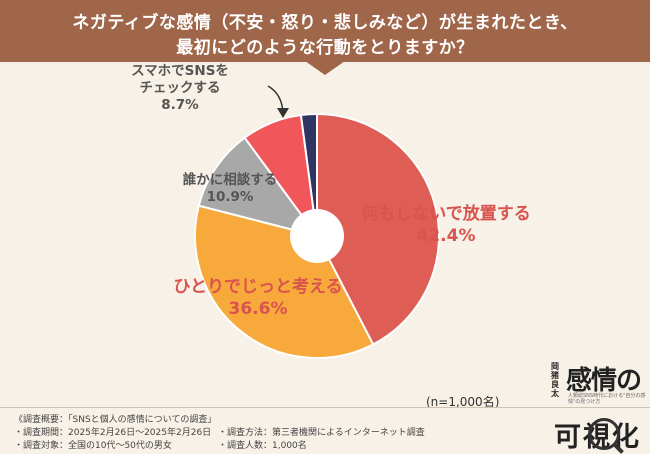 Image resolution: width=650 pixels, height=454 pixels. What do you see at coordinates (555, 380) in the screenshot?
I see `logo-publisher: 岡 猪 良 太` at bounding box center [555, 380].